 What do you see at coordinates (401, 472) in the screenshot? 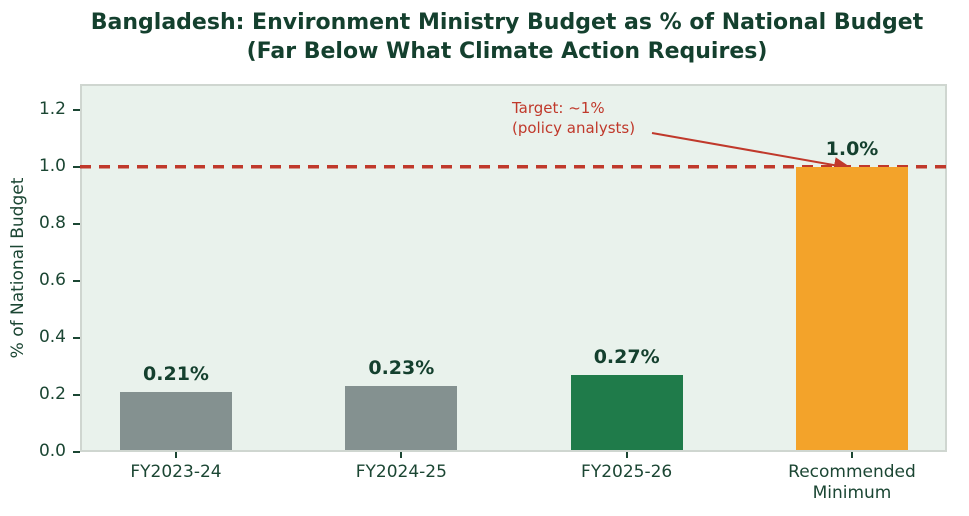
I see `x-axis-tick-label: FY2024-25` at bounding box center [401, 472].